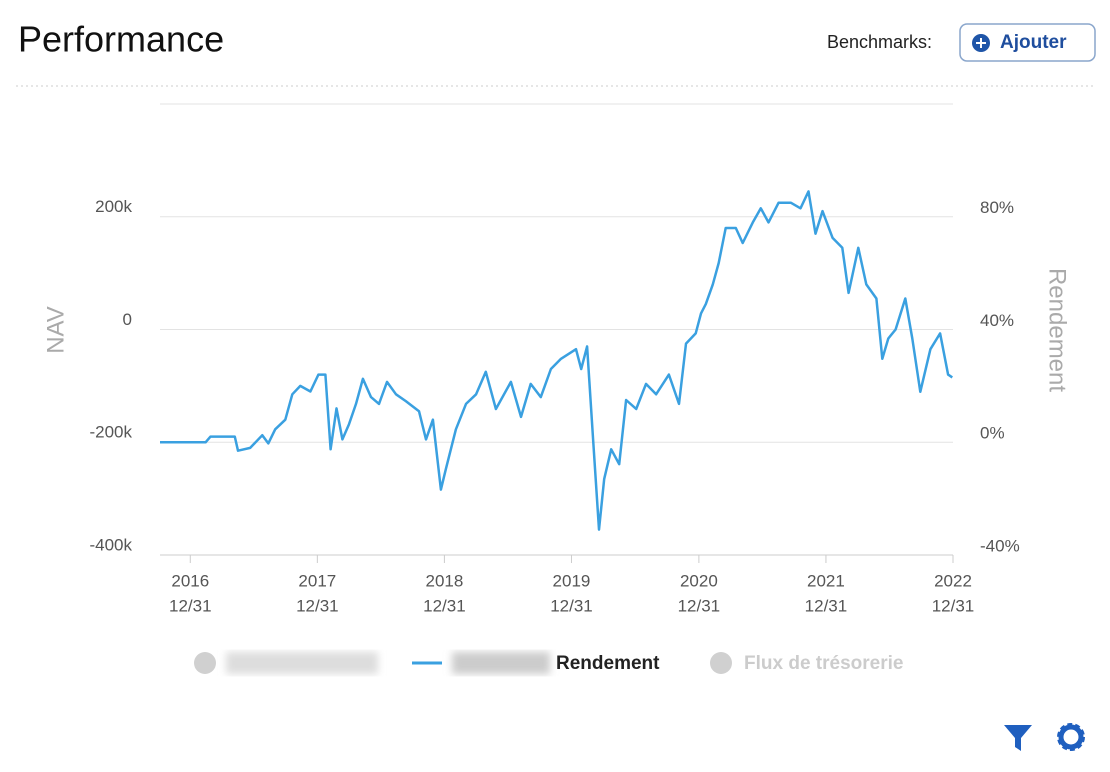  I want to click on y-tick-label: 200k, so click(113, 206).